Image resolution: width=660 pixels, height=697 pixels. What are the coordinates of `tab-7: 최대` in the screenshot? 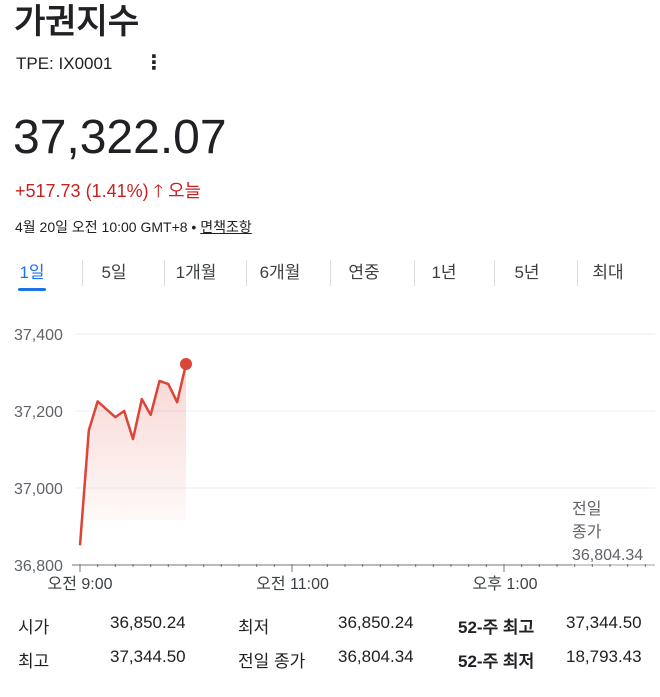 It's located at (608, 272).